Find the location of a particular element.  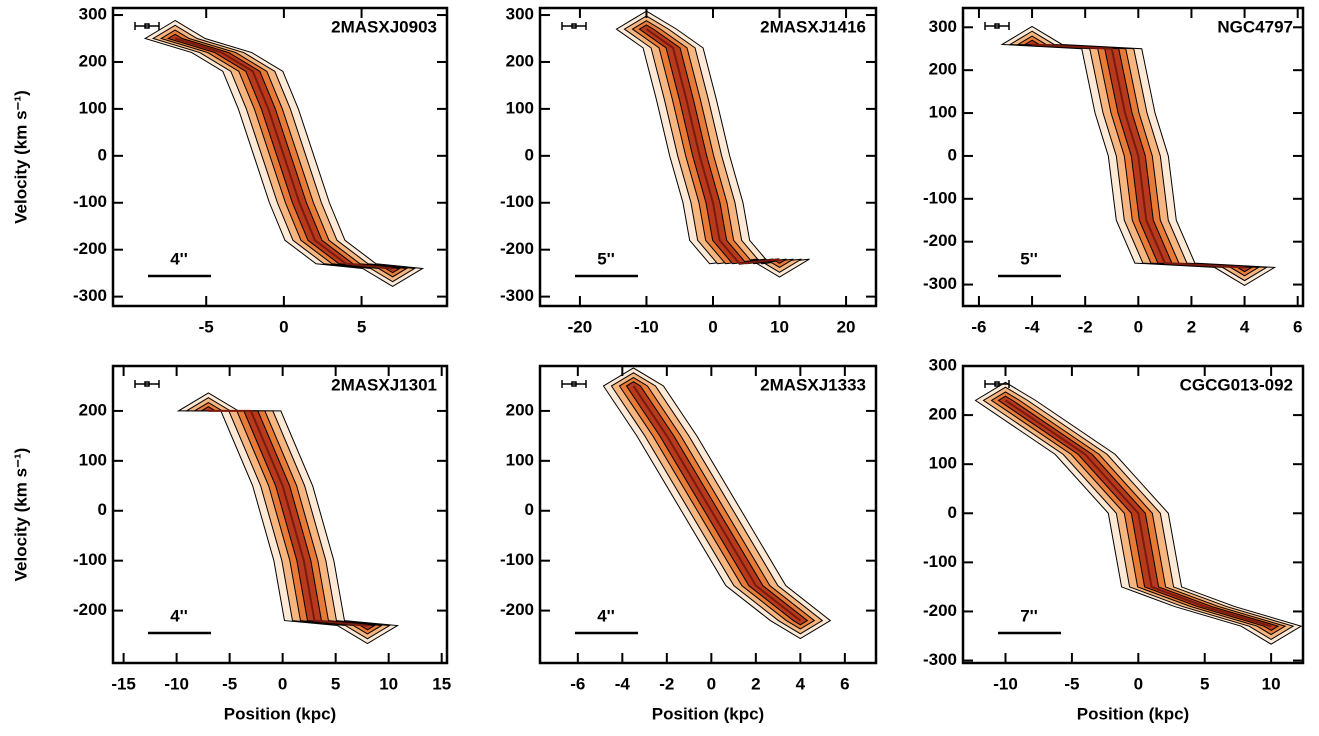

x-tick-label: 15 is located at coordinates (441, 683).